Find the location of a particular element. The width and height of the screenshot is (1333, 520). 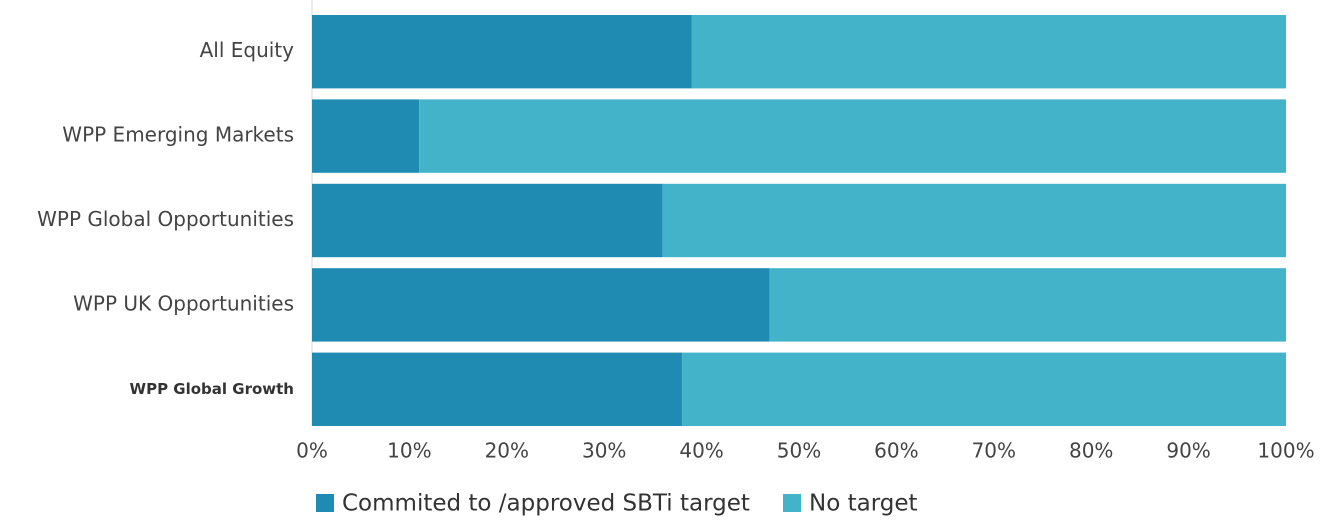

y-tick-label: WPP Global Growth is located at coordinates (212, 389).